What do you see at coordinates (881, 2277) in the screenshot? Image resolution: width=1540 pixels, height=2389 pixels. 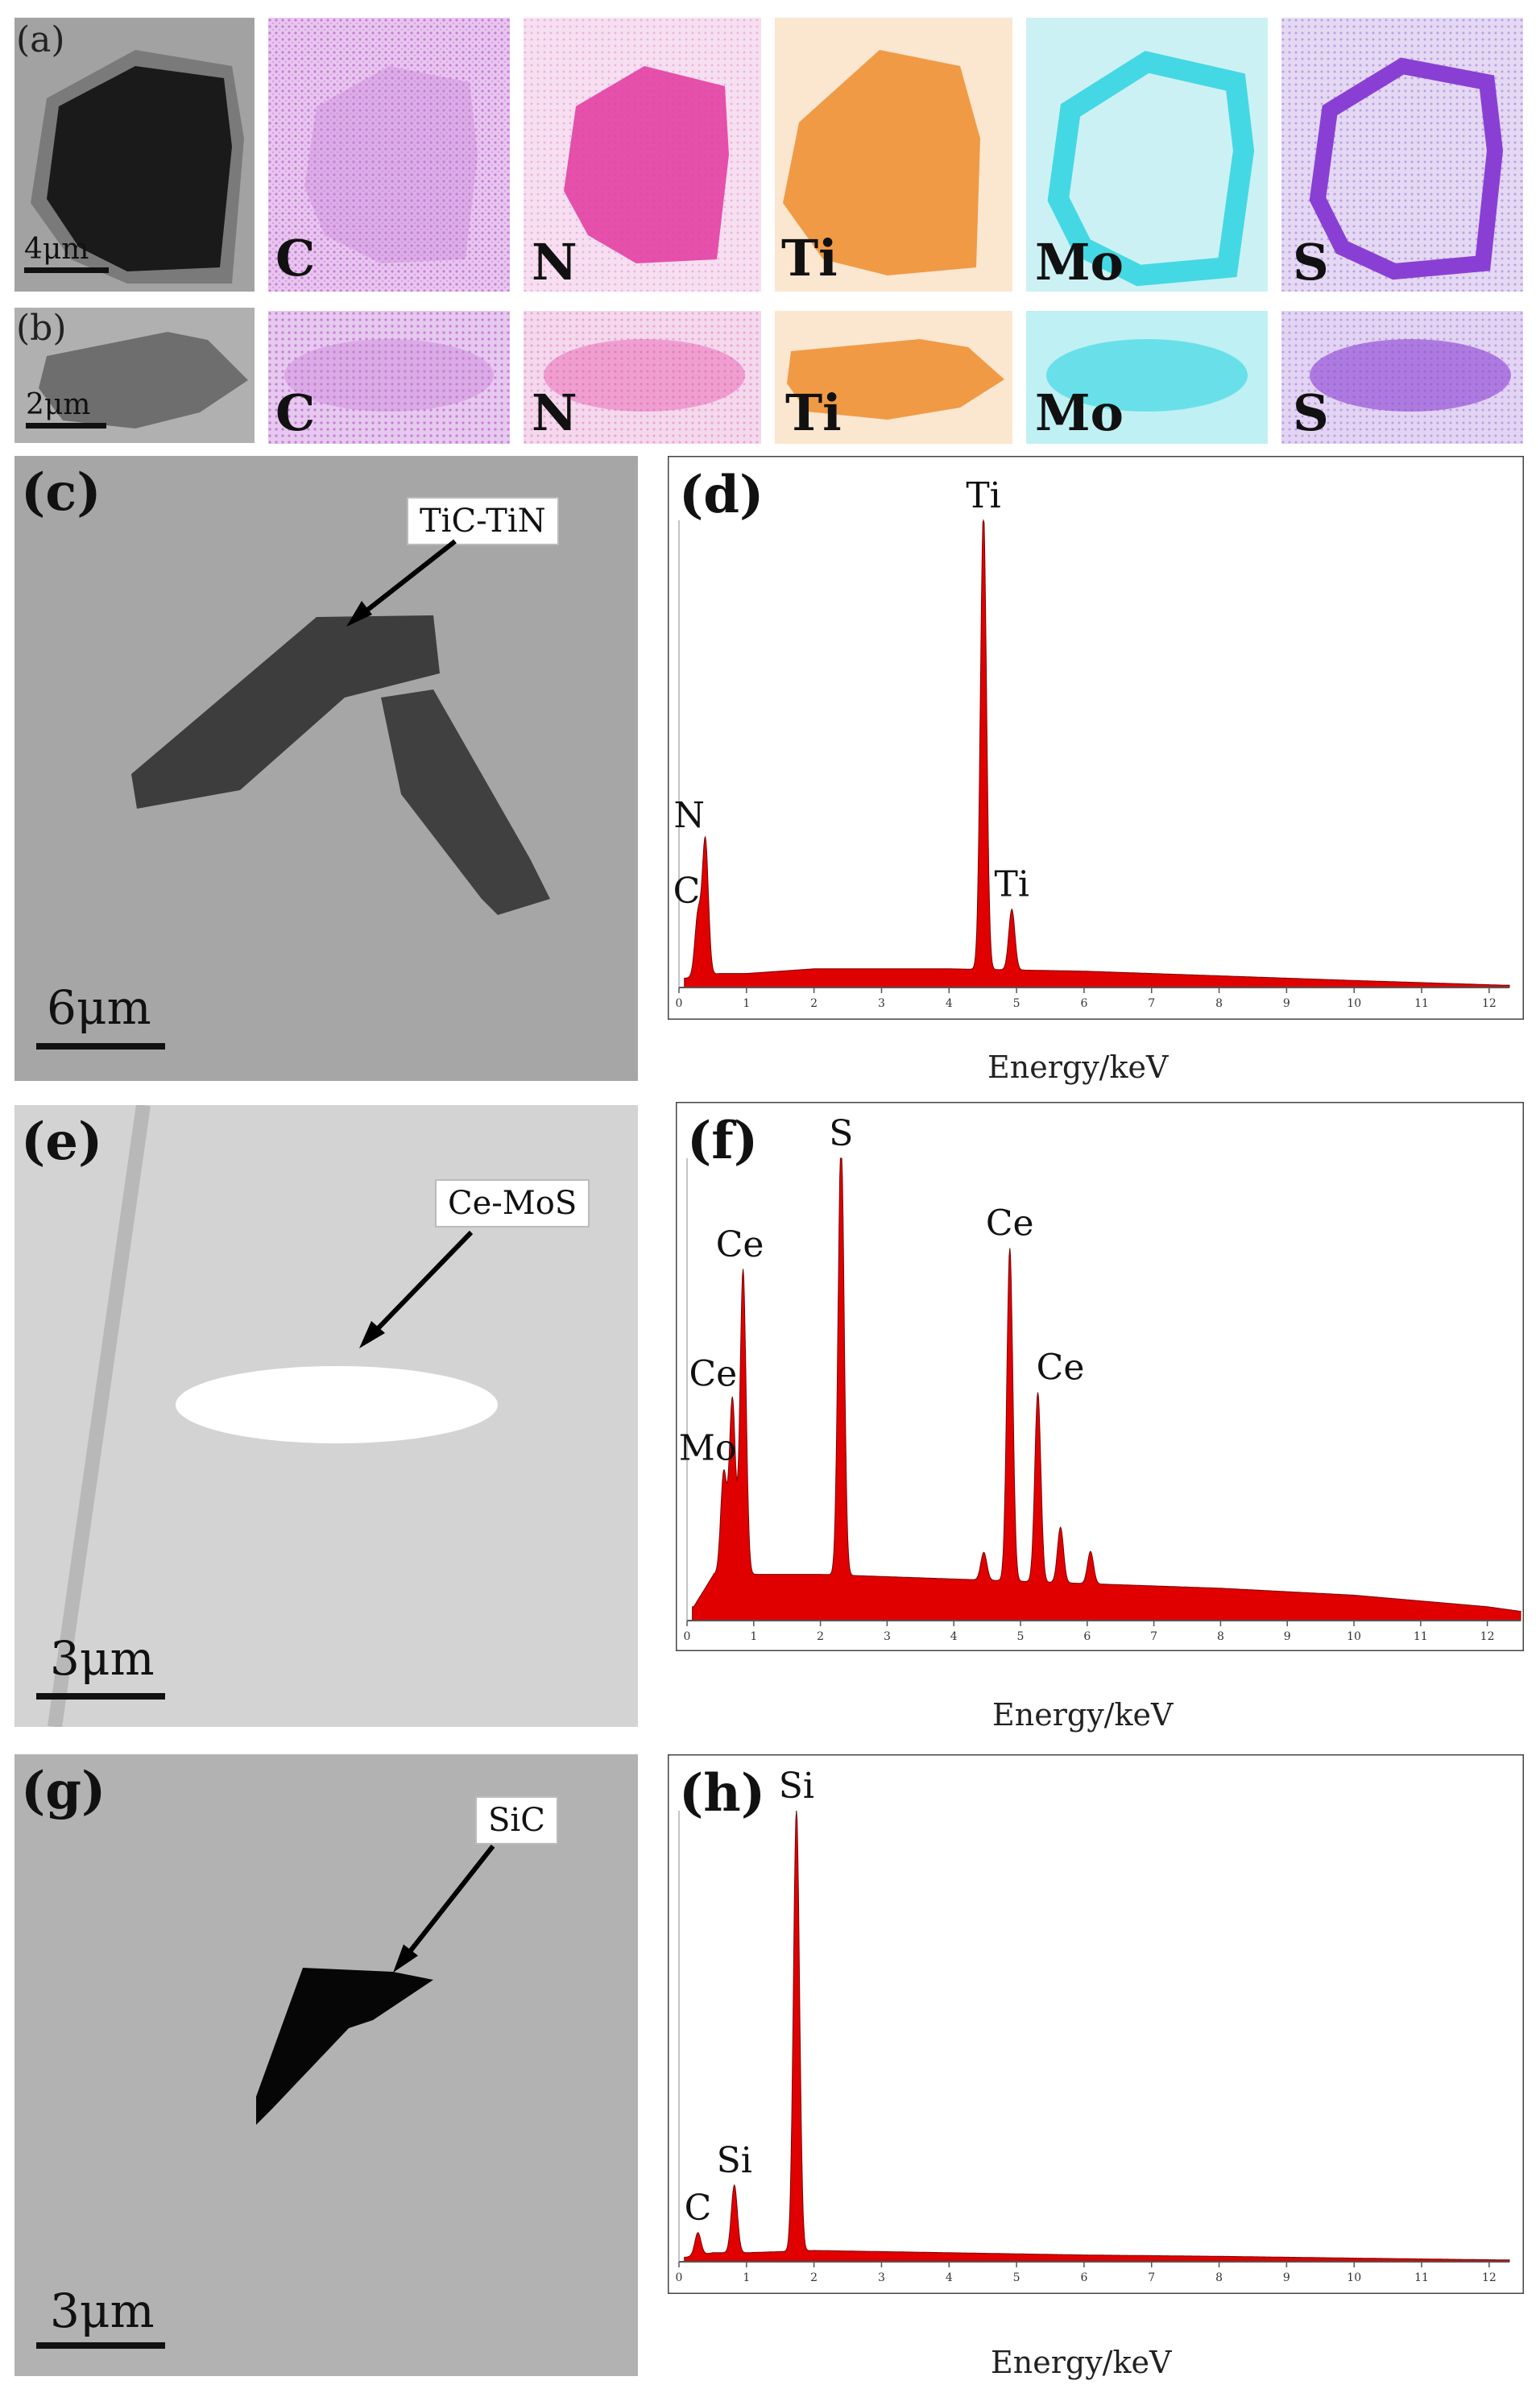 I see `spectrum-h-tick-label: 3` at bounding box center [881, 2277].